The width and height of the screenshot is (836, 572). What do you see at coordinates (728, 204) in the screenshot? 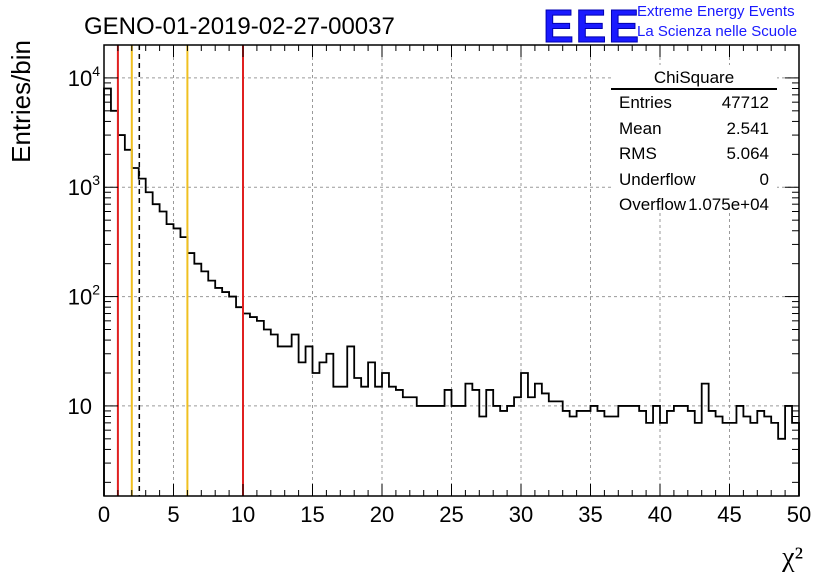
I see `stats-value: 1.075e+04` at bounding box center [728, 204].